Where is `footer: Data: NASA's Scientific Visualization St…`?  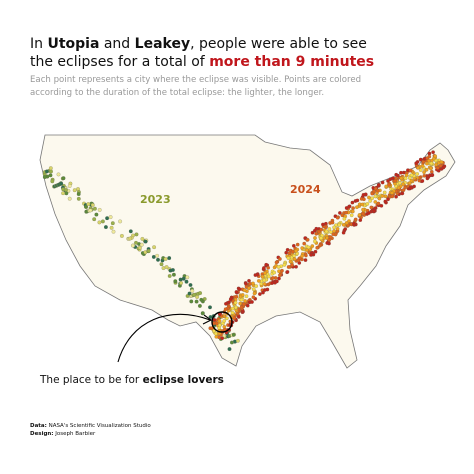
footer: Data: NASA's Scientific Visualization St… is located at coordinates (90, 426).